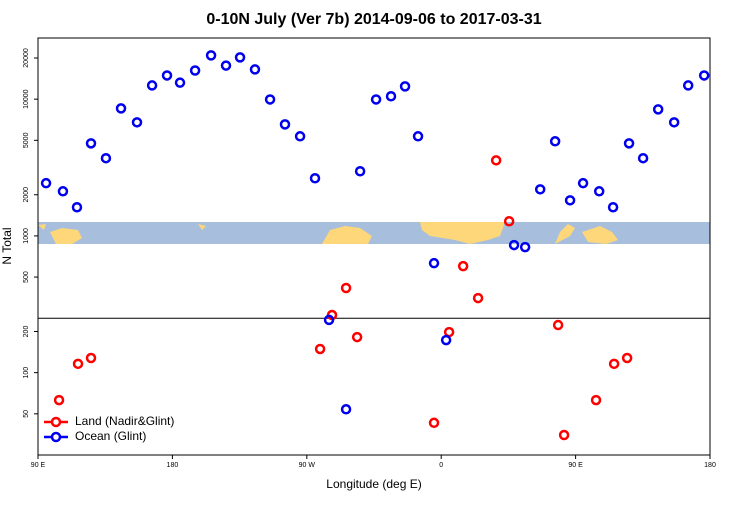 This screenshot has height=505, width=750. What do you see at coordinates (26, 99) in the screenshot?
I see `y-tick-label: 10000` at bounding box center [26, 99].